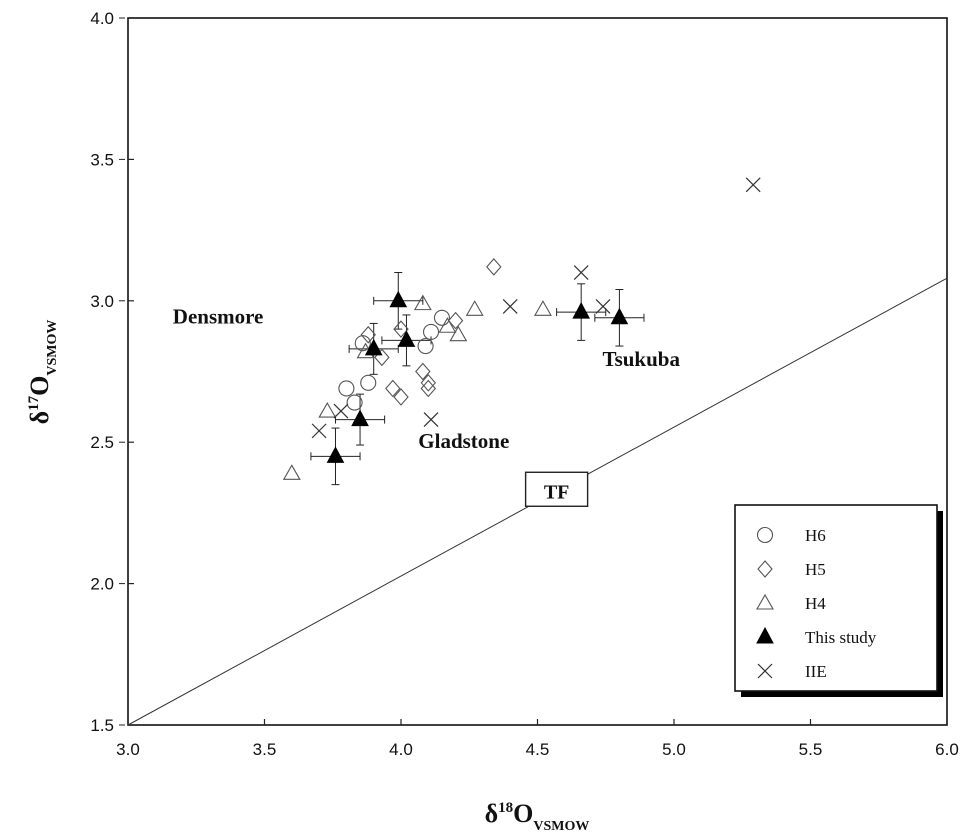 This screenshot has width=968, height=837. What do you see at coordinates (102, 18) in the screenshot?
I see `y-tick-label: 4.0` at bounding box center [102, 18].